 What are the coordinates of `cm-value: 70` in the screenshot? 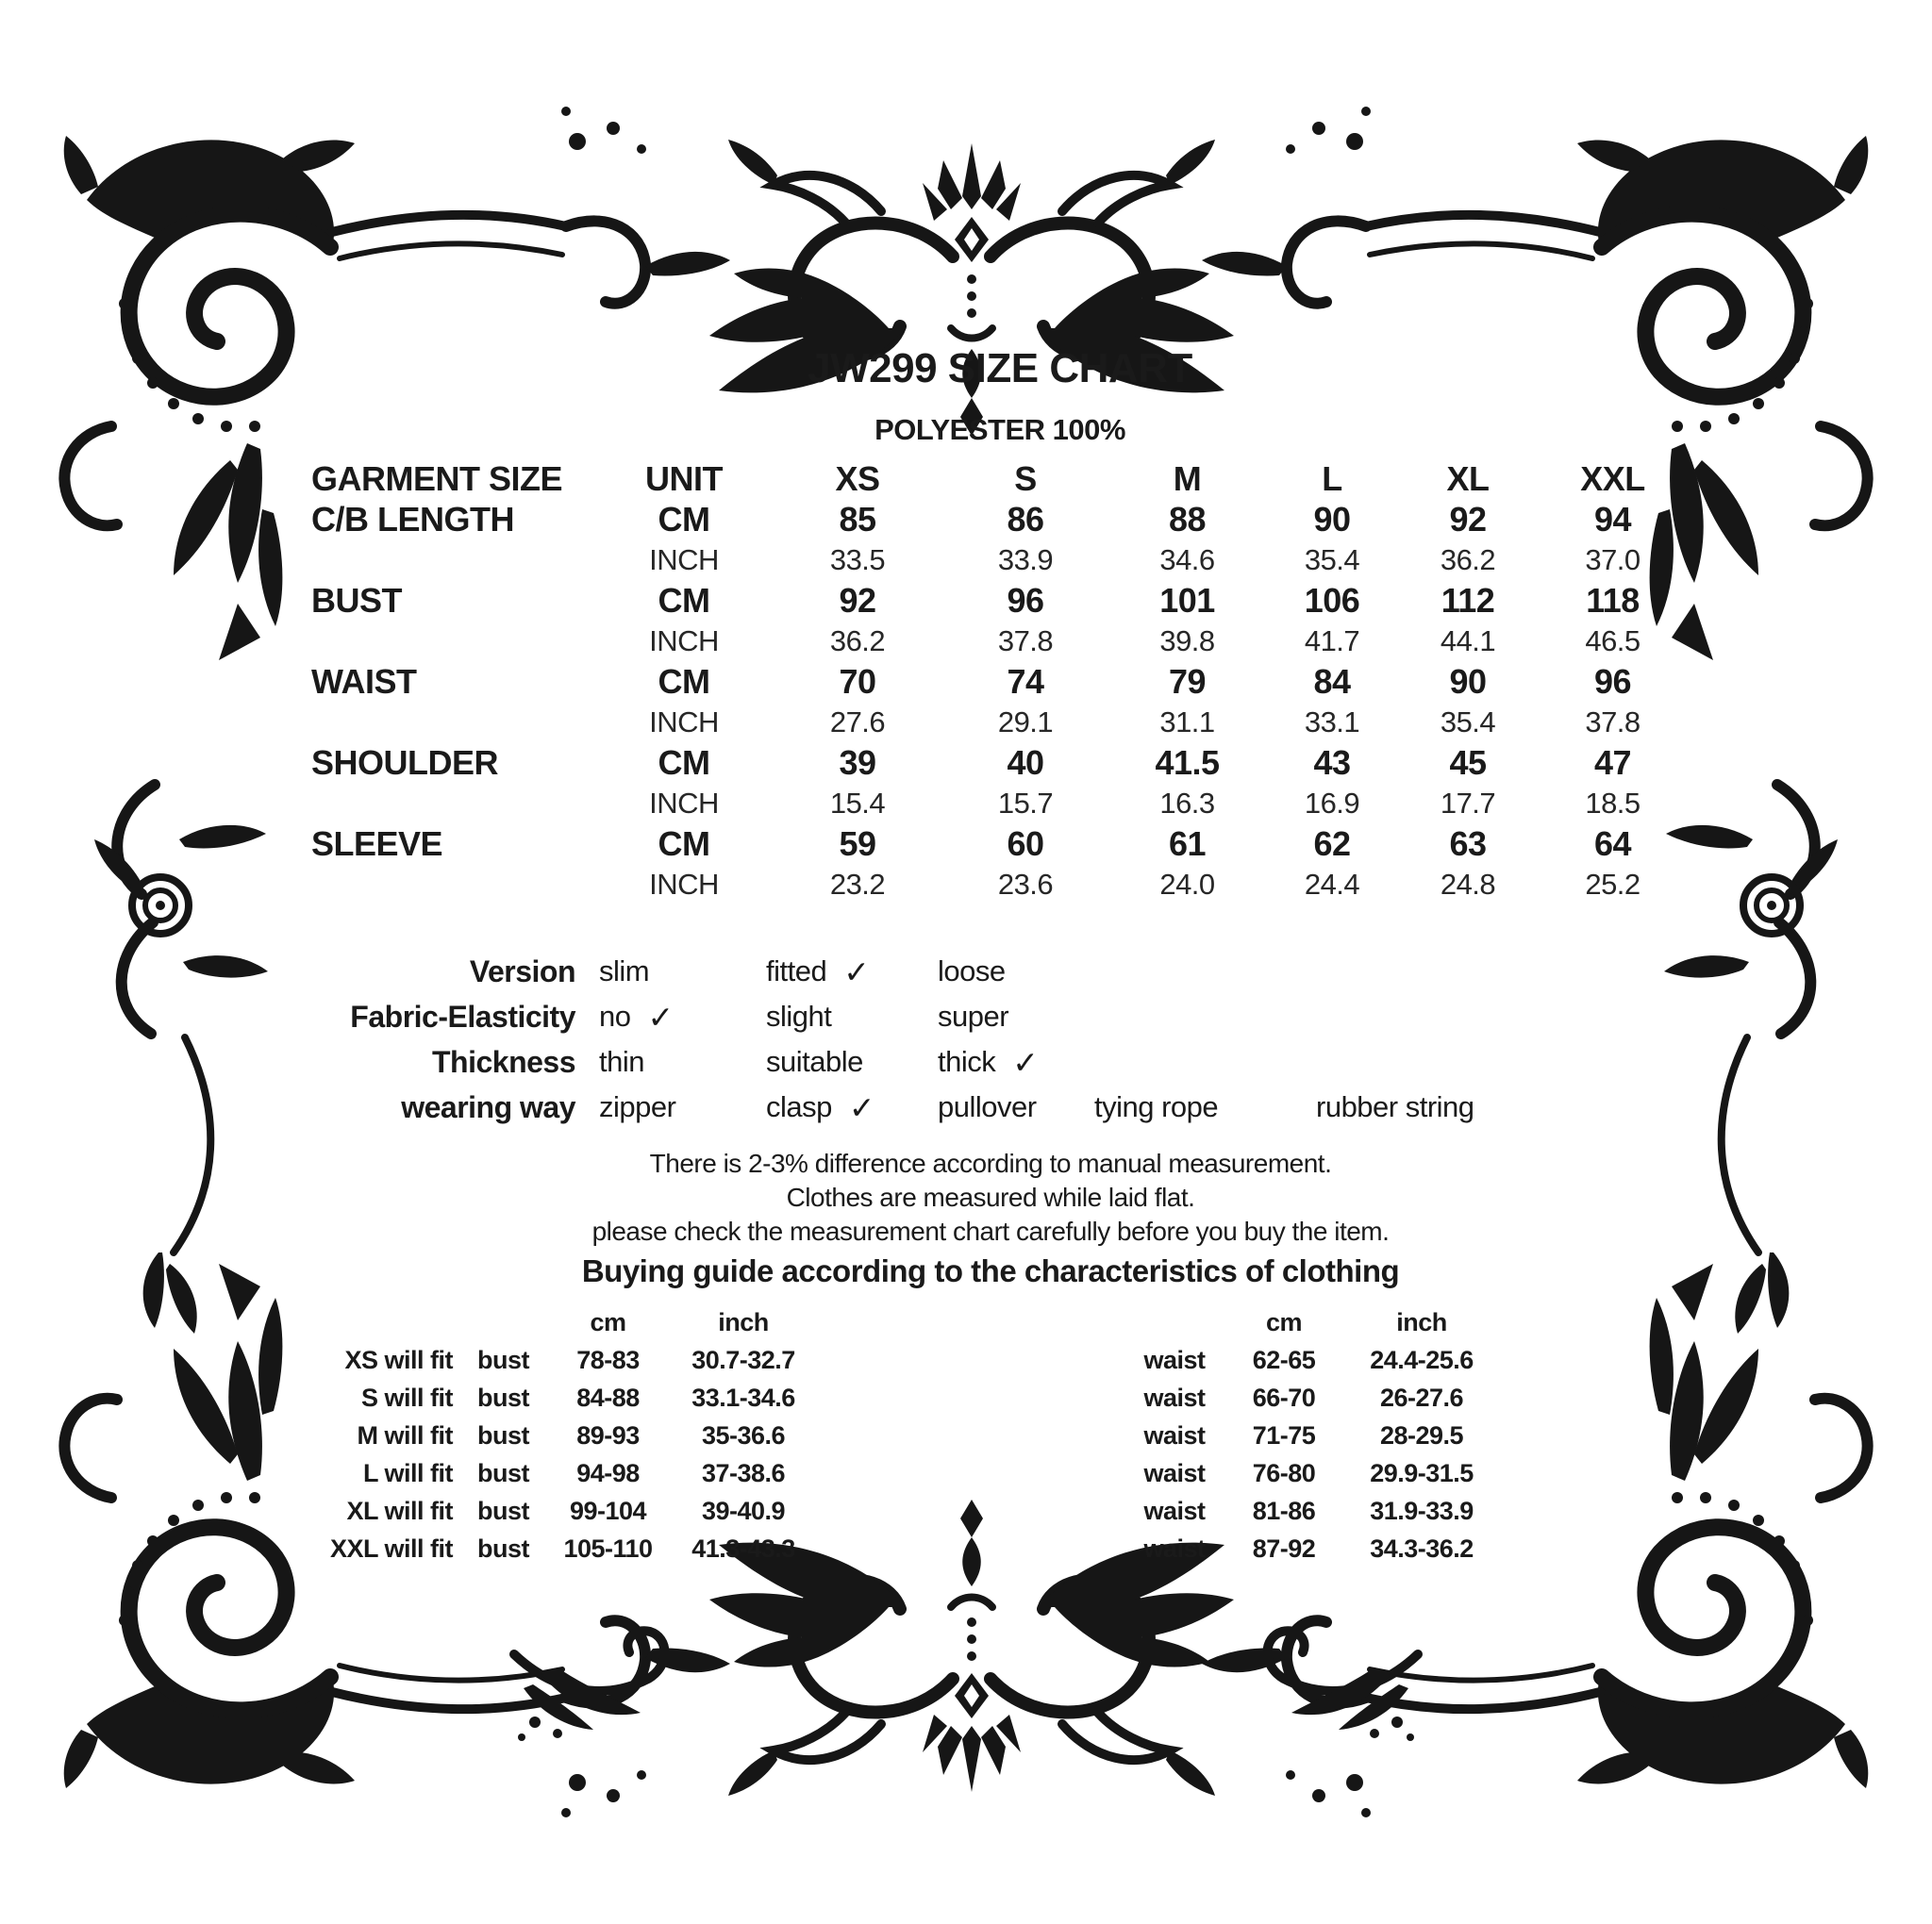 It's located at (857, 681).